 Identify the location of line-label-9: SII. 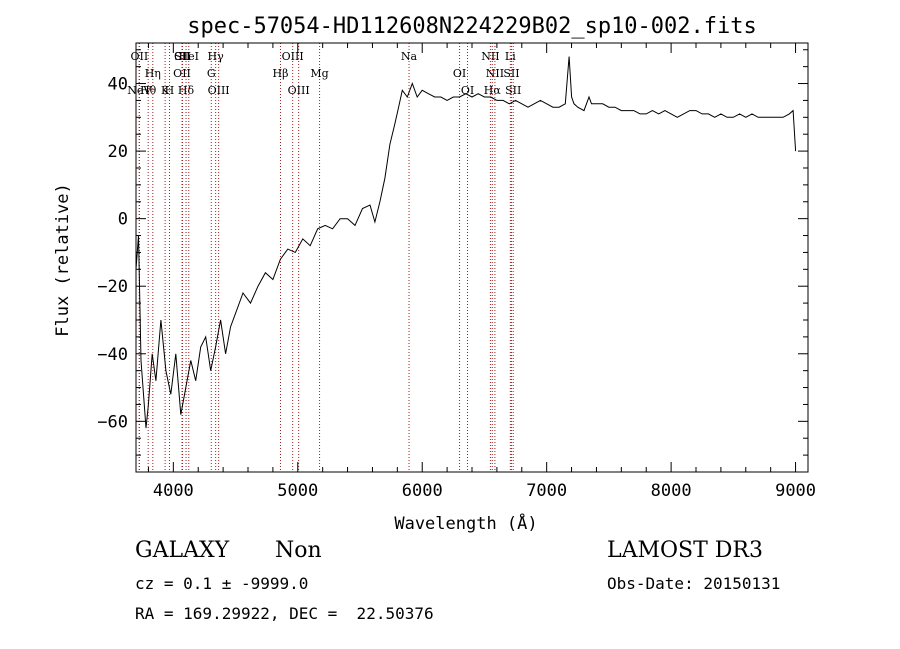
(182, 56).